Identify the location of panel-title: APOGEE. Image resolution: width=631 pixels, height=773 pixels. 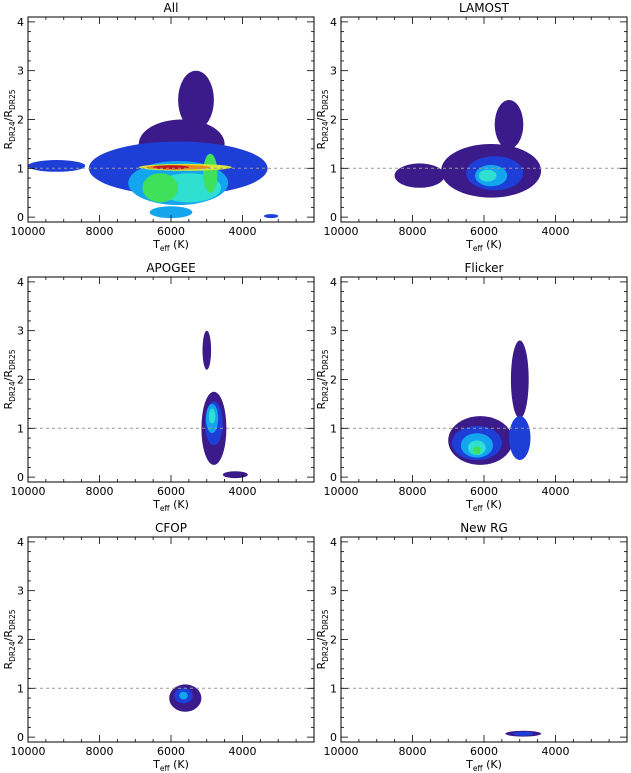
(170, 268).